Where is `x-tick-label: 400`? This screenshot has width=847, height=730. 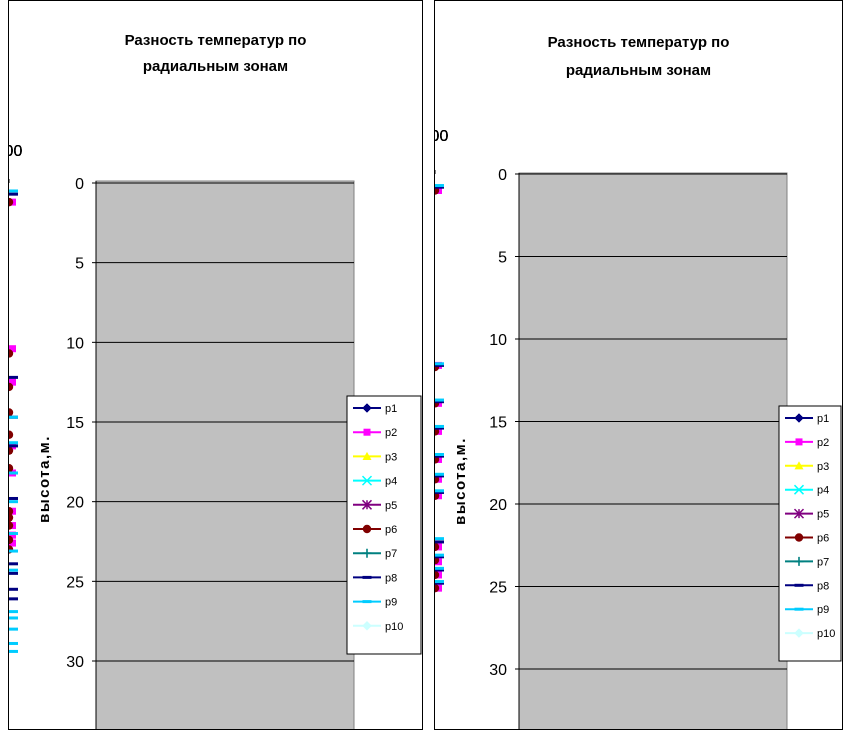 x-tick-label: 400 is located at coordinates (441, 136).